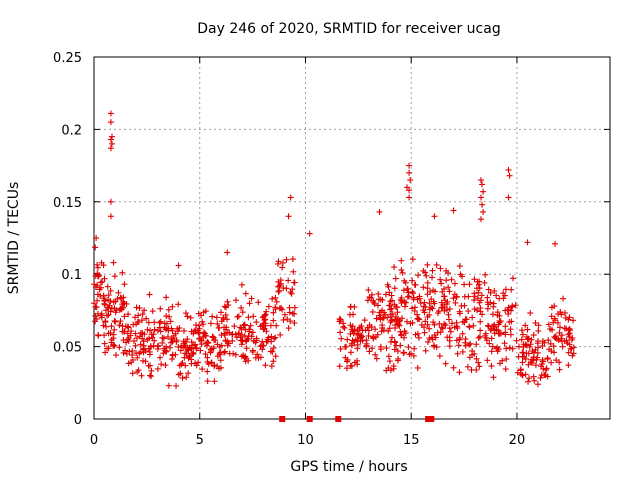 The height and width of the screenshot is (480, 640). Describe the element at coordinates (282, 419) in the screenshot. I see `zero-marker` at that location.